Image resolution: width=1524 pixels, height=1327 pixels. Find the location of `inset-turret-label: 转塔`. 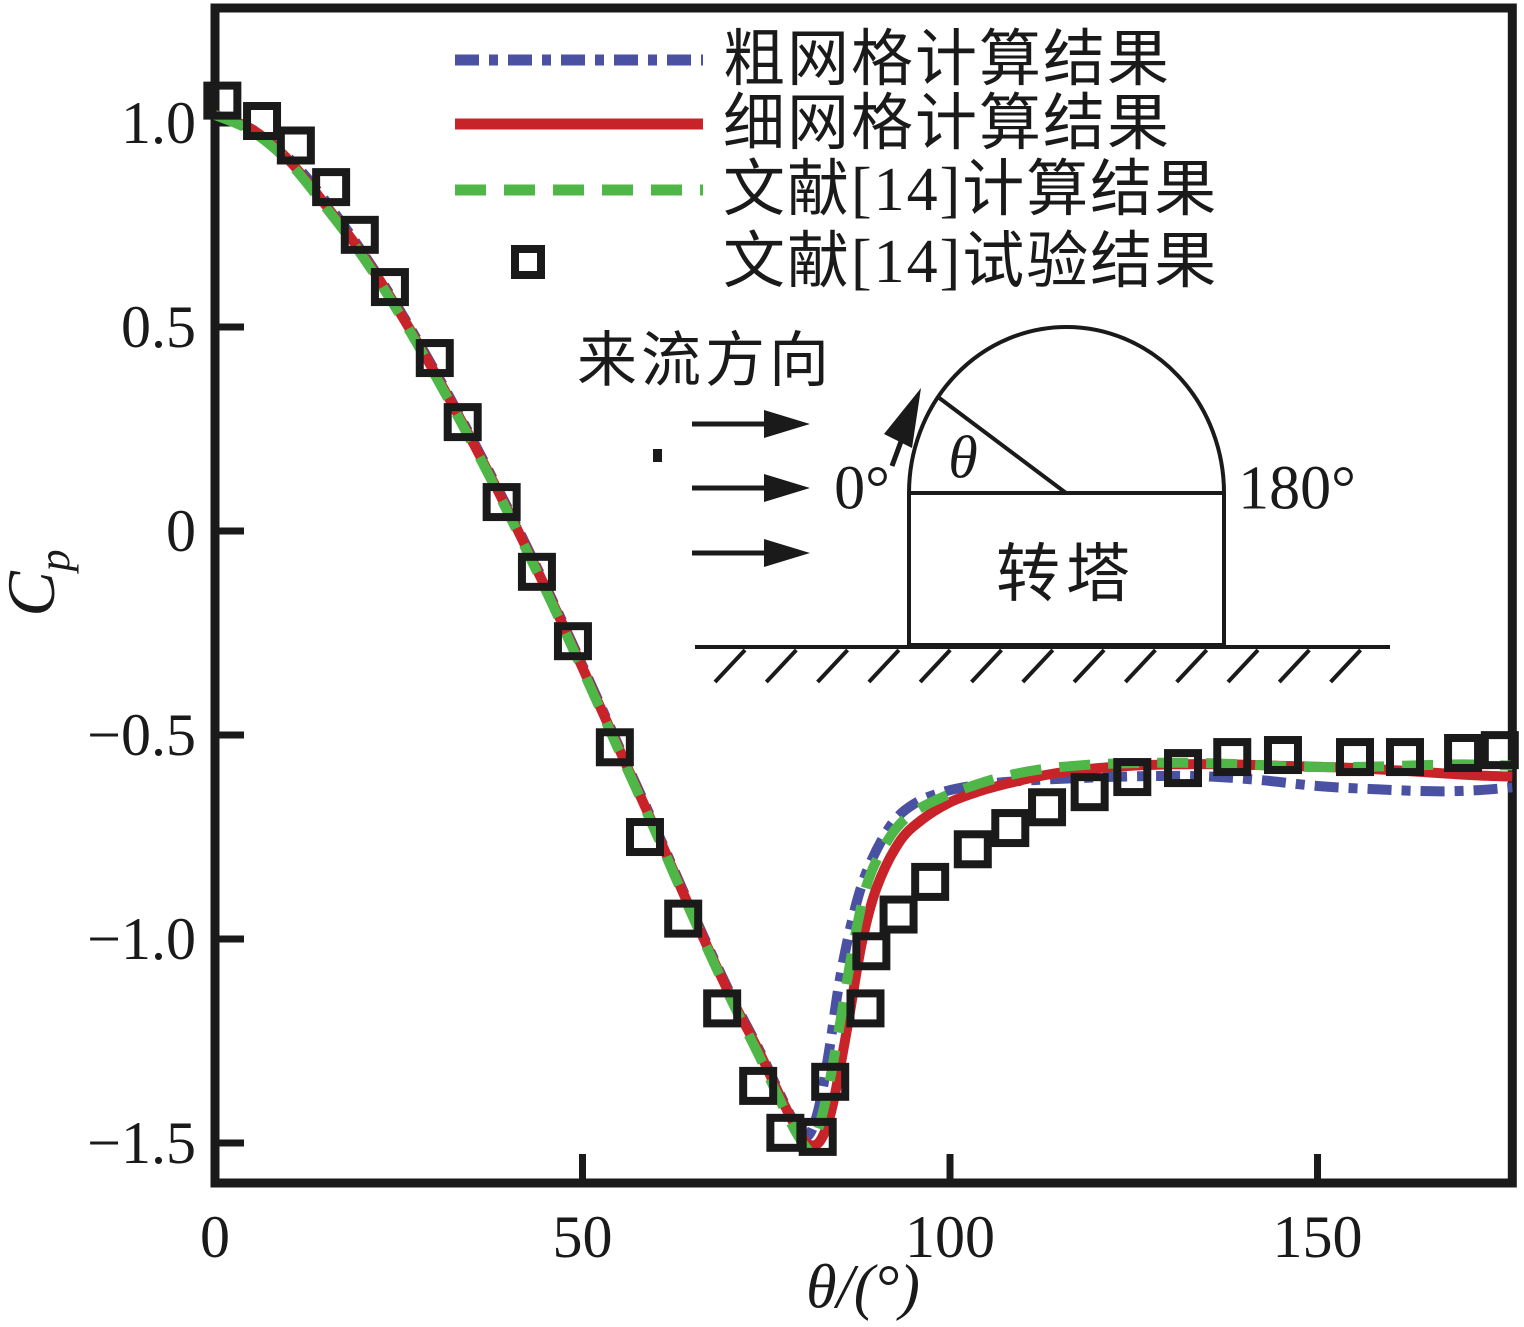

inset-turret-label: 转塔 is located at coordinates (1066, 574).